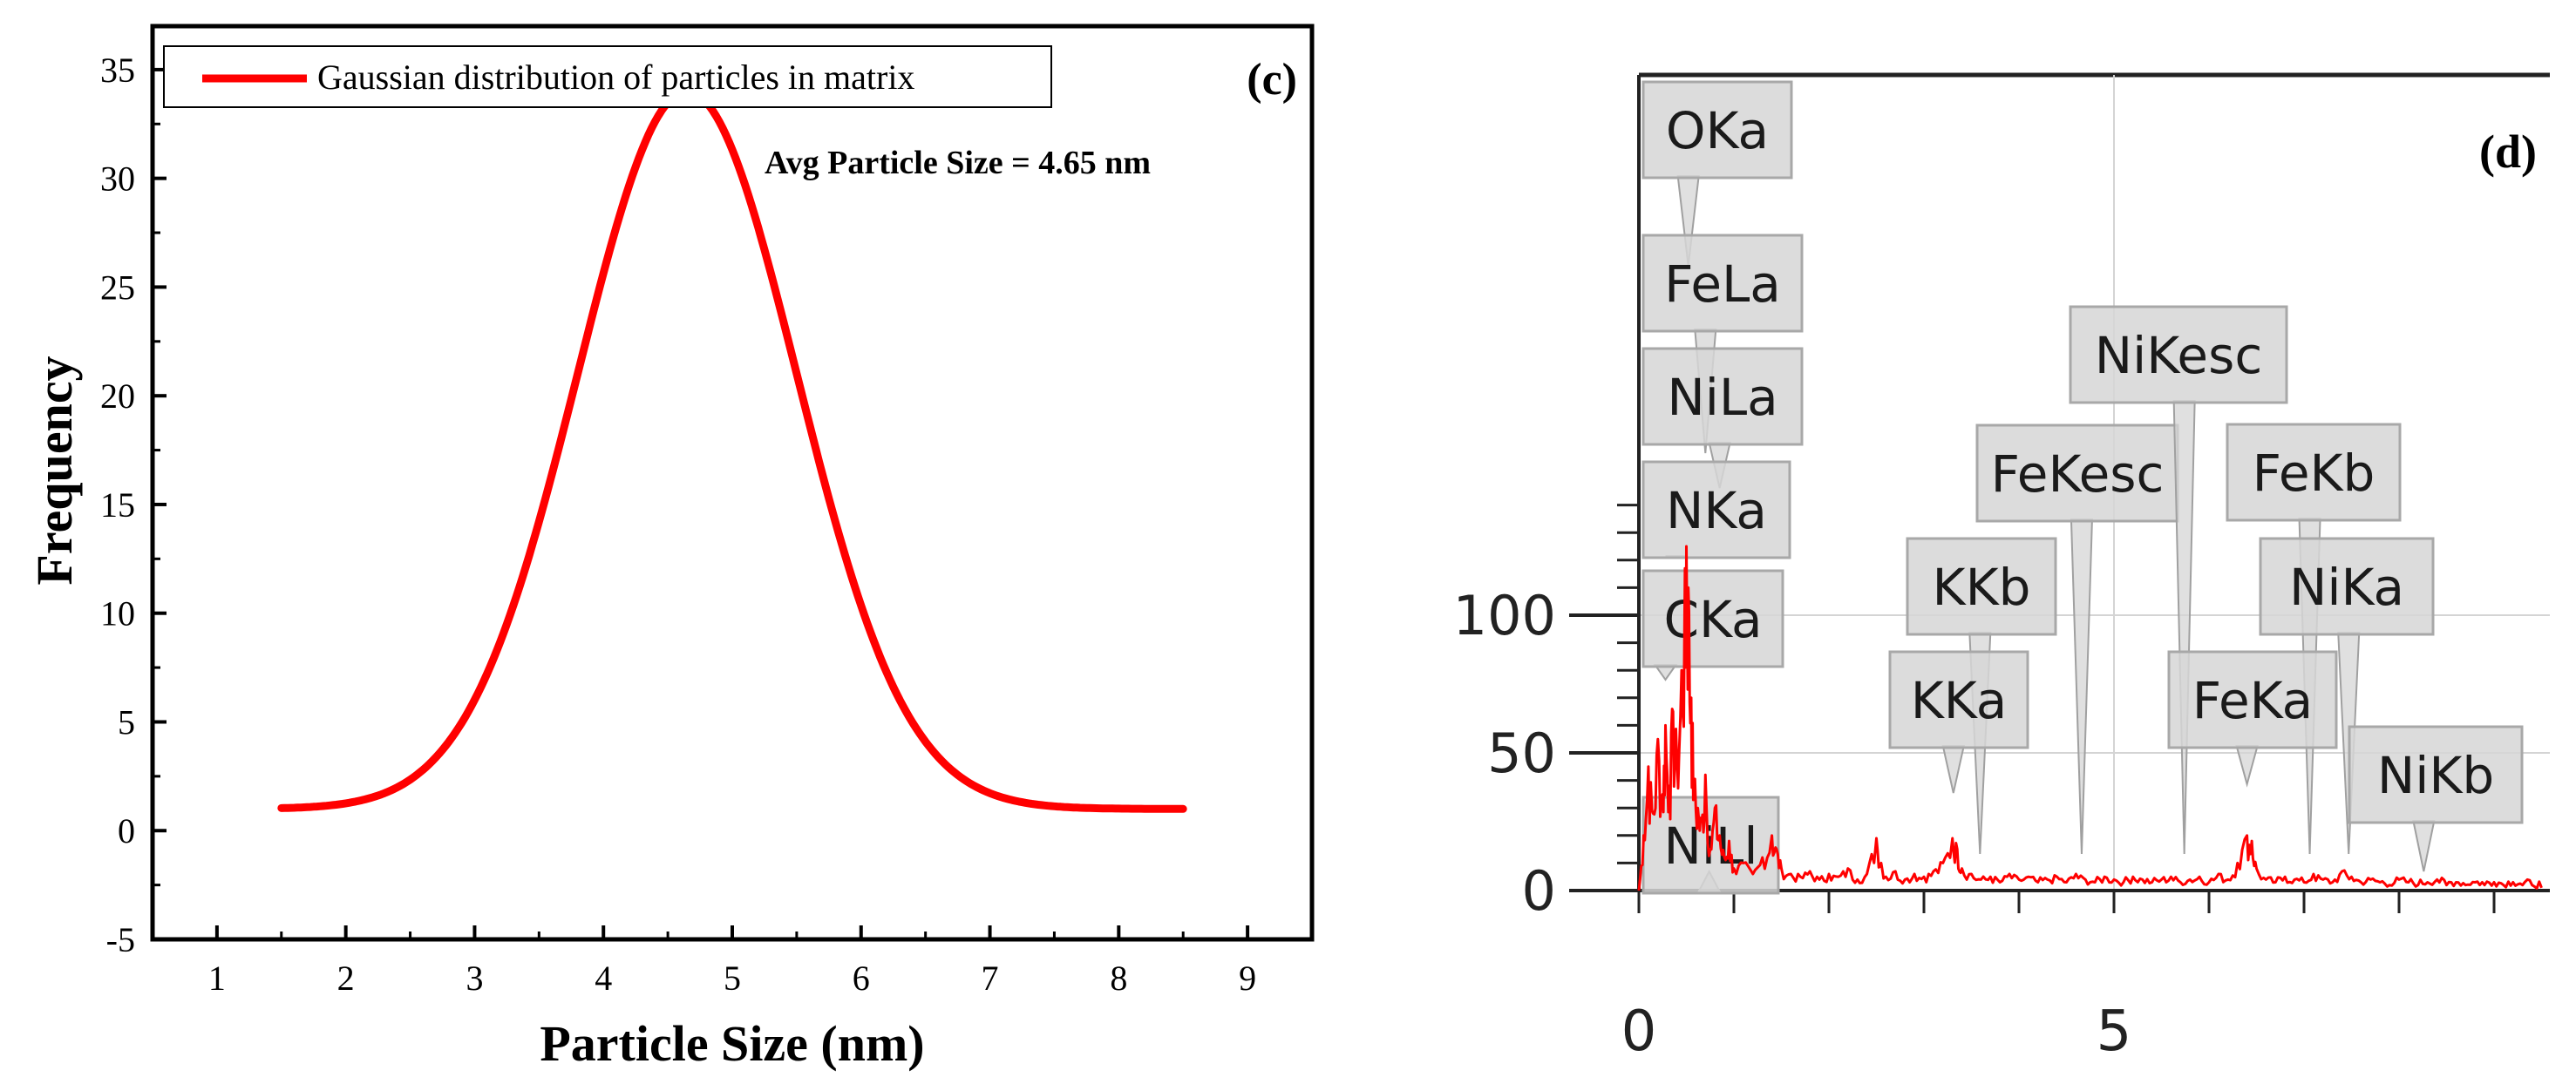 This screenshot has width=2576, height=1084. What do you see at coordinates (474, 978) in the screenshot?
I see `x-tick-label-c: 3` at bounding box center [474, 978].